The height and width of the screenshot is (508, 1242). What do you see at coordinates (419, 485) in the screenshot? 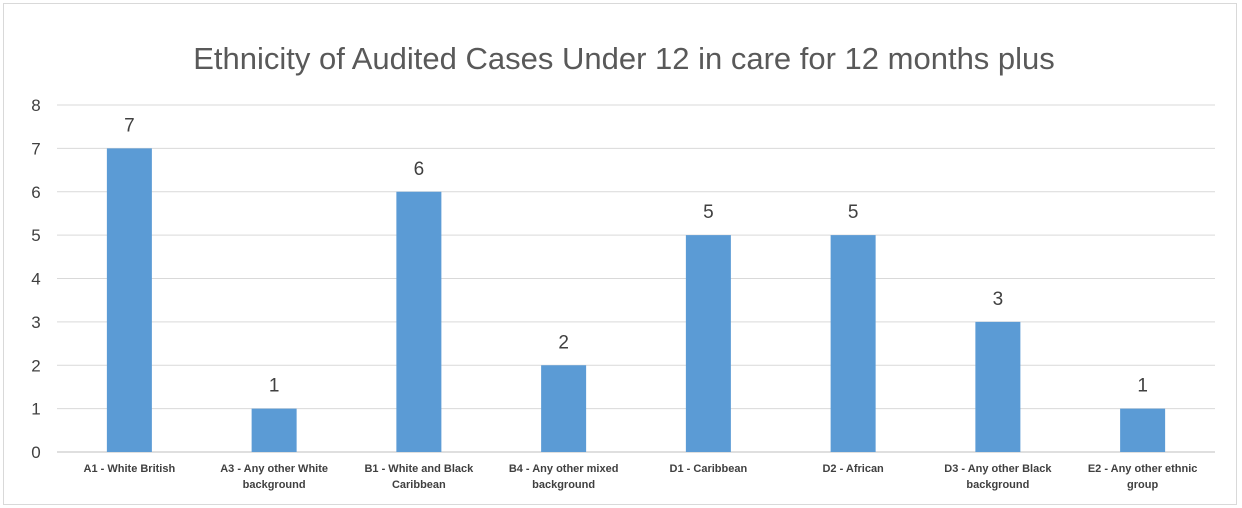
I see `x-tick-label-line: Caribbean` at bounding box center [419, 485].